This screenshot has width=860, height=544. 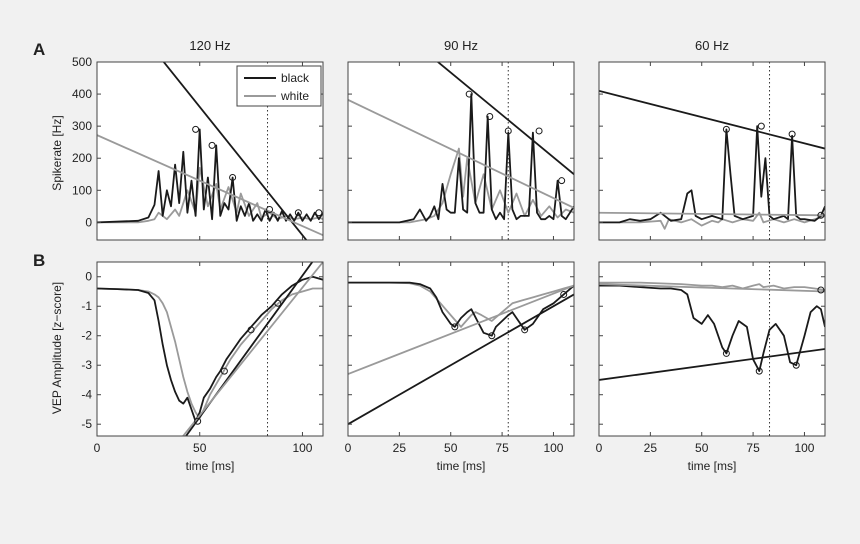 I want to click on panel-r2-c3-fit-line-black, so click(x=712, y=364).